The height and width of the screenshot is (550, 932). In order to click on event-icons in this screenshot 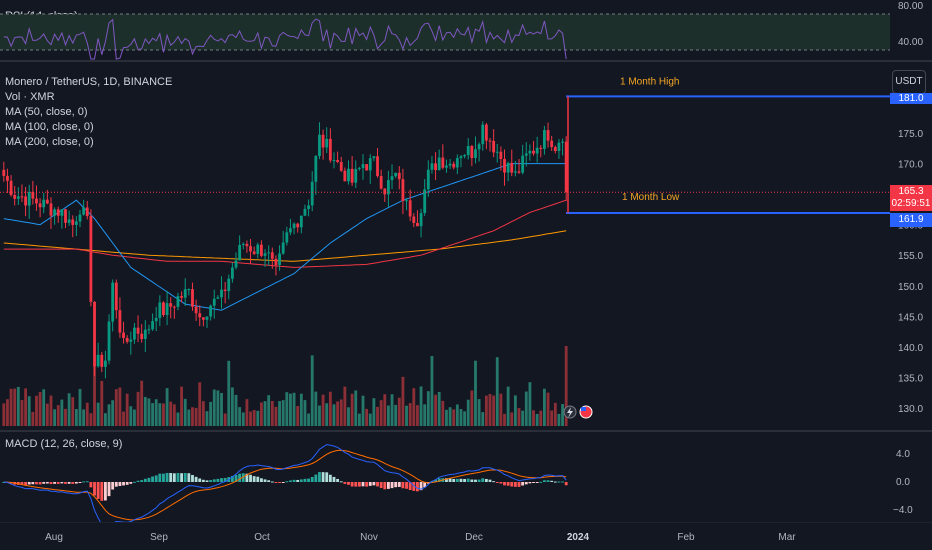, I will do `click(578, 412)`.